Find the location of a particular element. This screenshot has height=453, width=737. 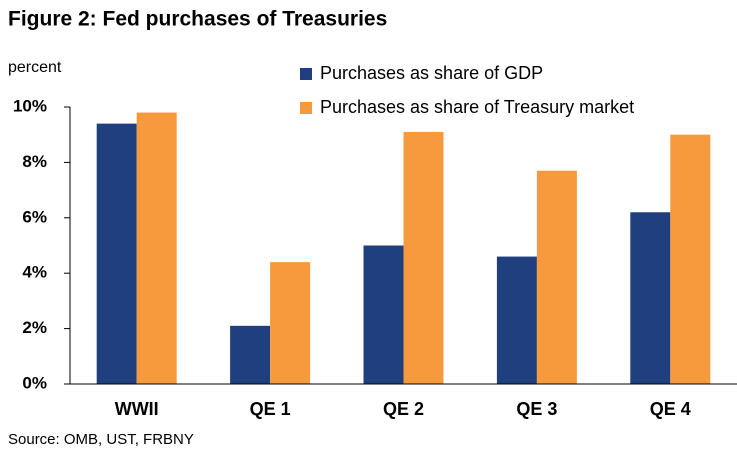

y-tick-label: 2% is located at coordinates (34, 327).